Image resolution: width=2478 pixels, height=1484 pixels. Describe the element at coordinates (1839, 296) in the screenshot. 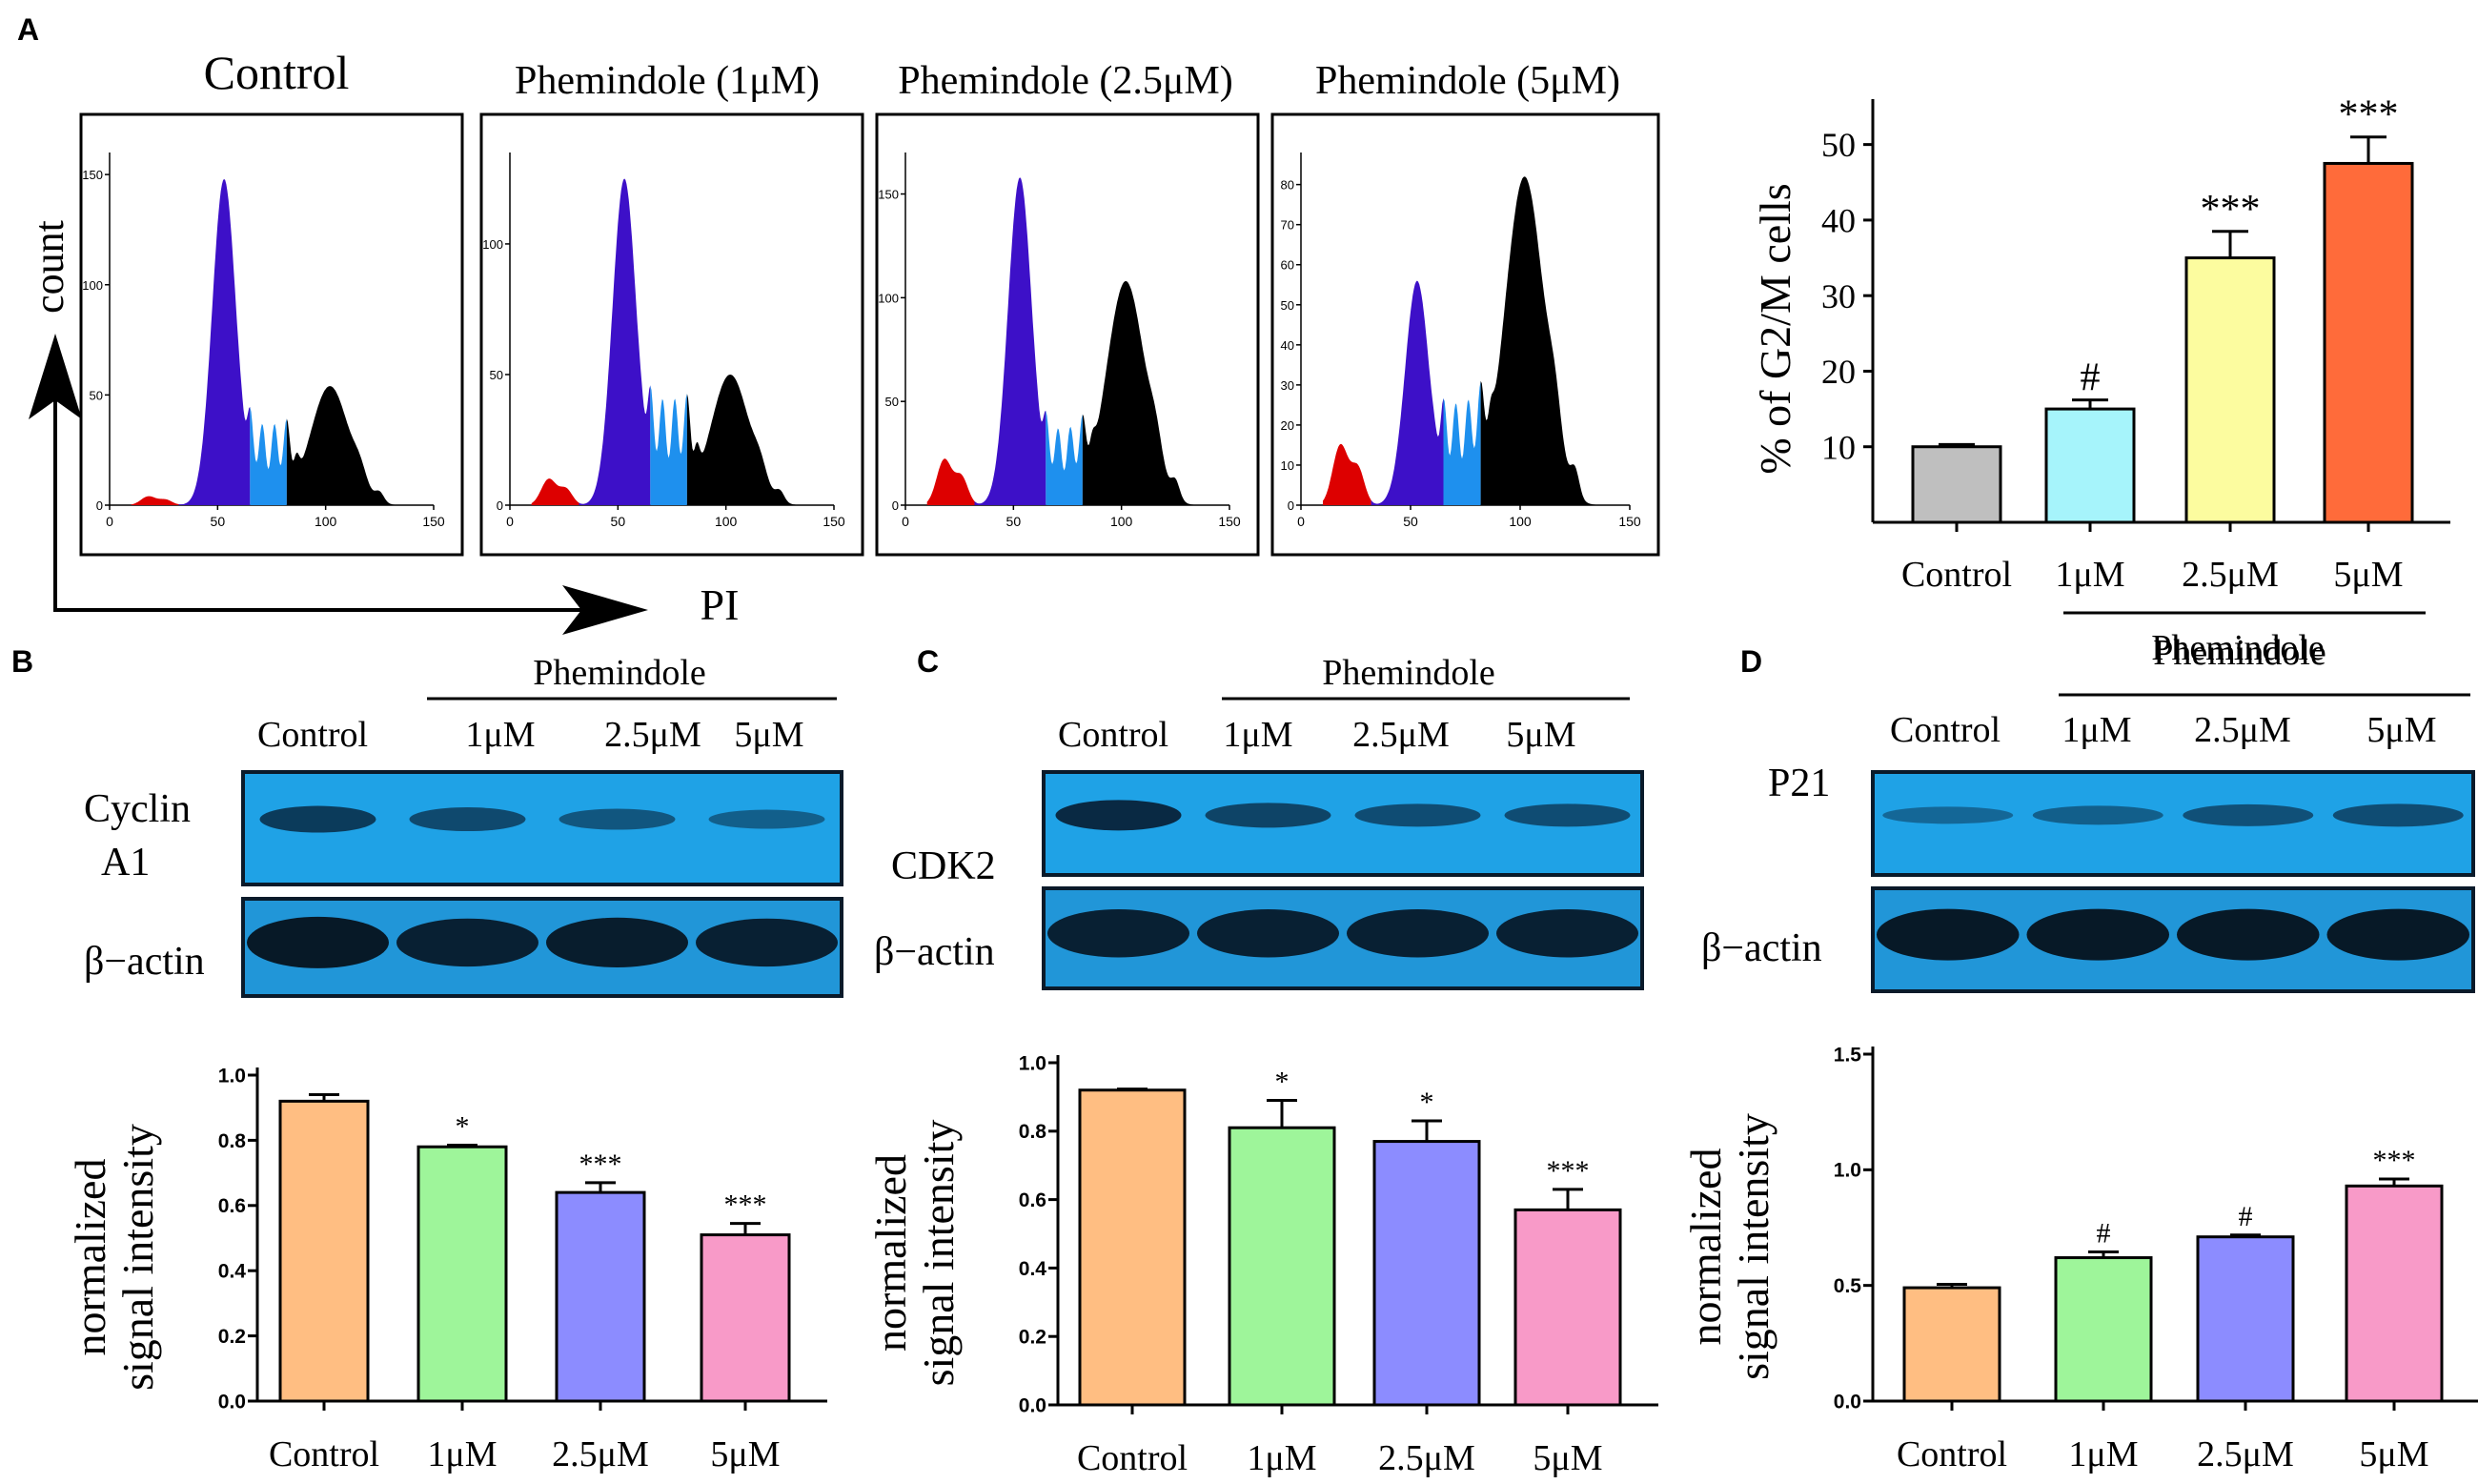

I see `bar-chart-y-tick-label: 30` at that location.